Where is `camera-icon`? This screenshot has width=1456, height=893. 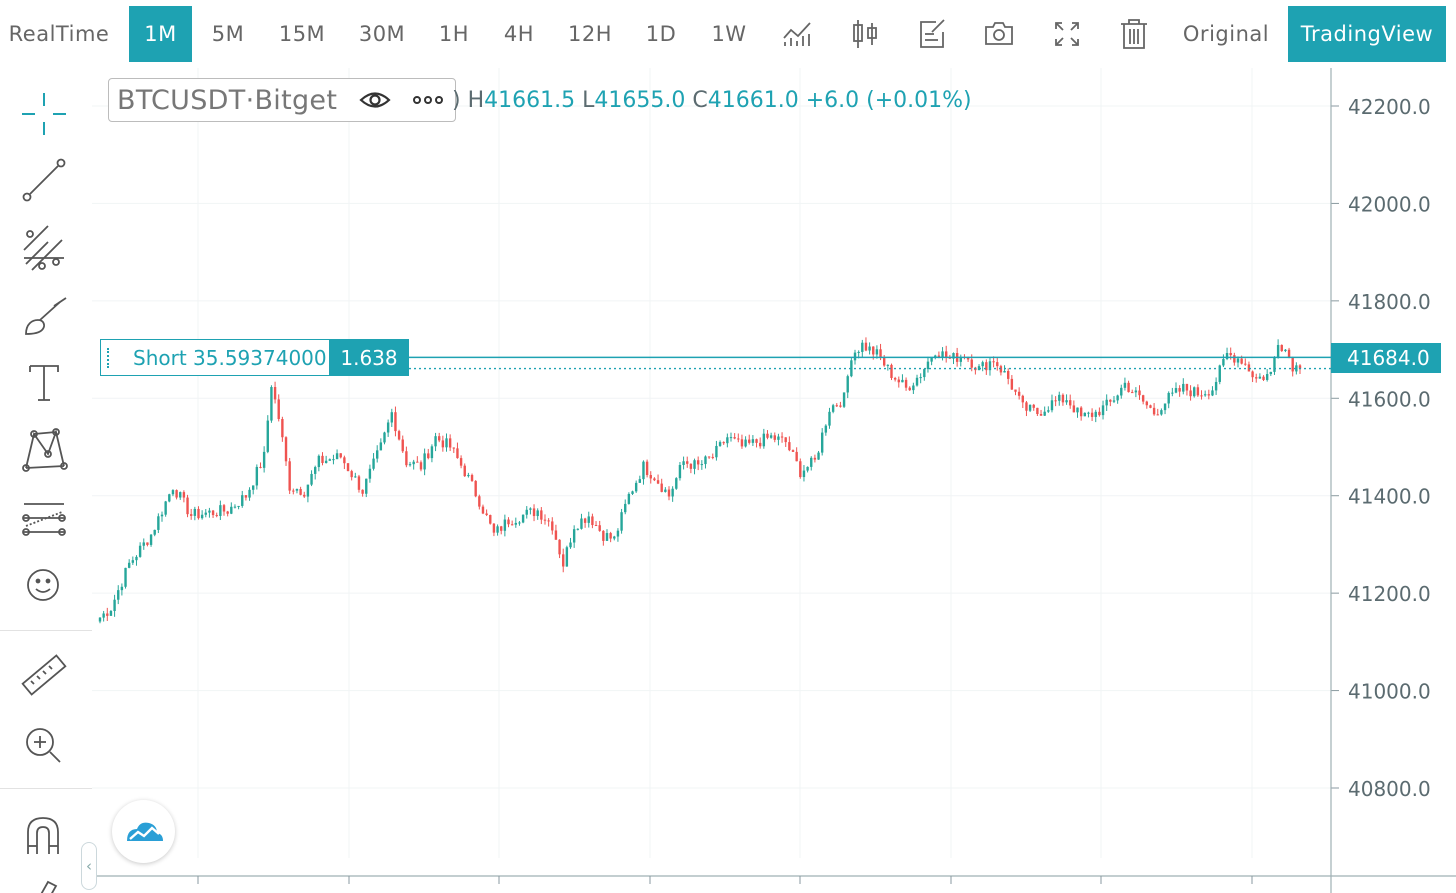
camera-icon is located at coordinates (999, 34).